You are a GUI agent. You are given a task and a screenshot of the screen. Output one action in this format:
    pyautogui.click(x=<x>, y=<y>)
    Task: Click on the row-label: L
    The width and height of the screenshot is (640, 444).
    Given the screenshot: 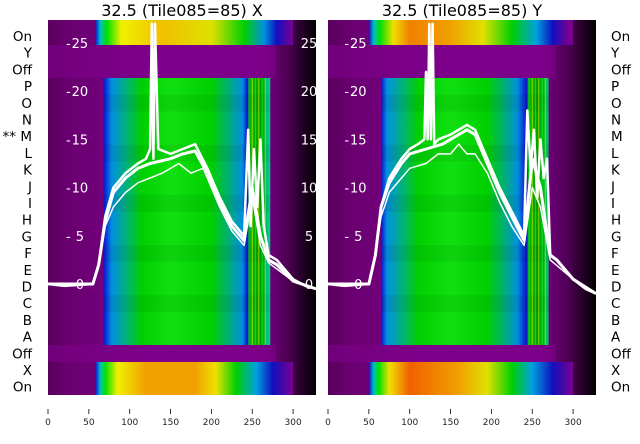 What is the action you would take?
    pyautogui.click(x=615, y=154)
    